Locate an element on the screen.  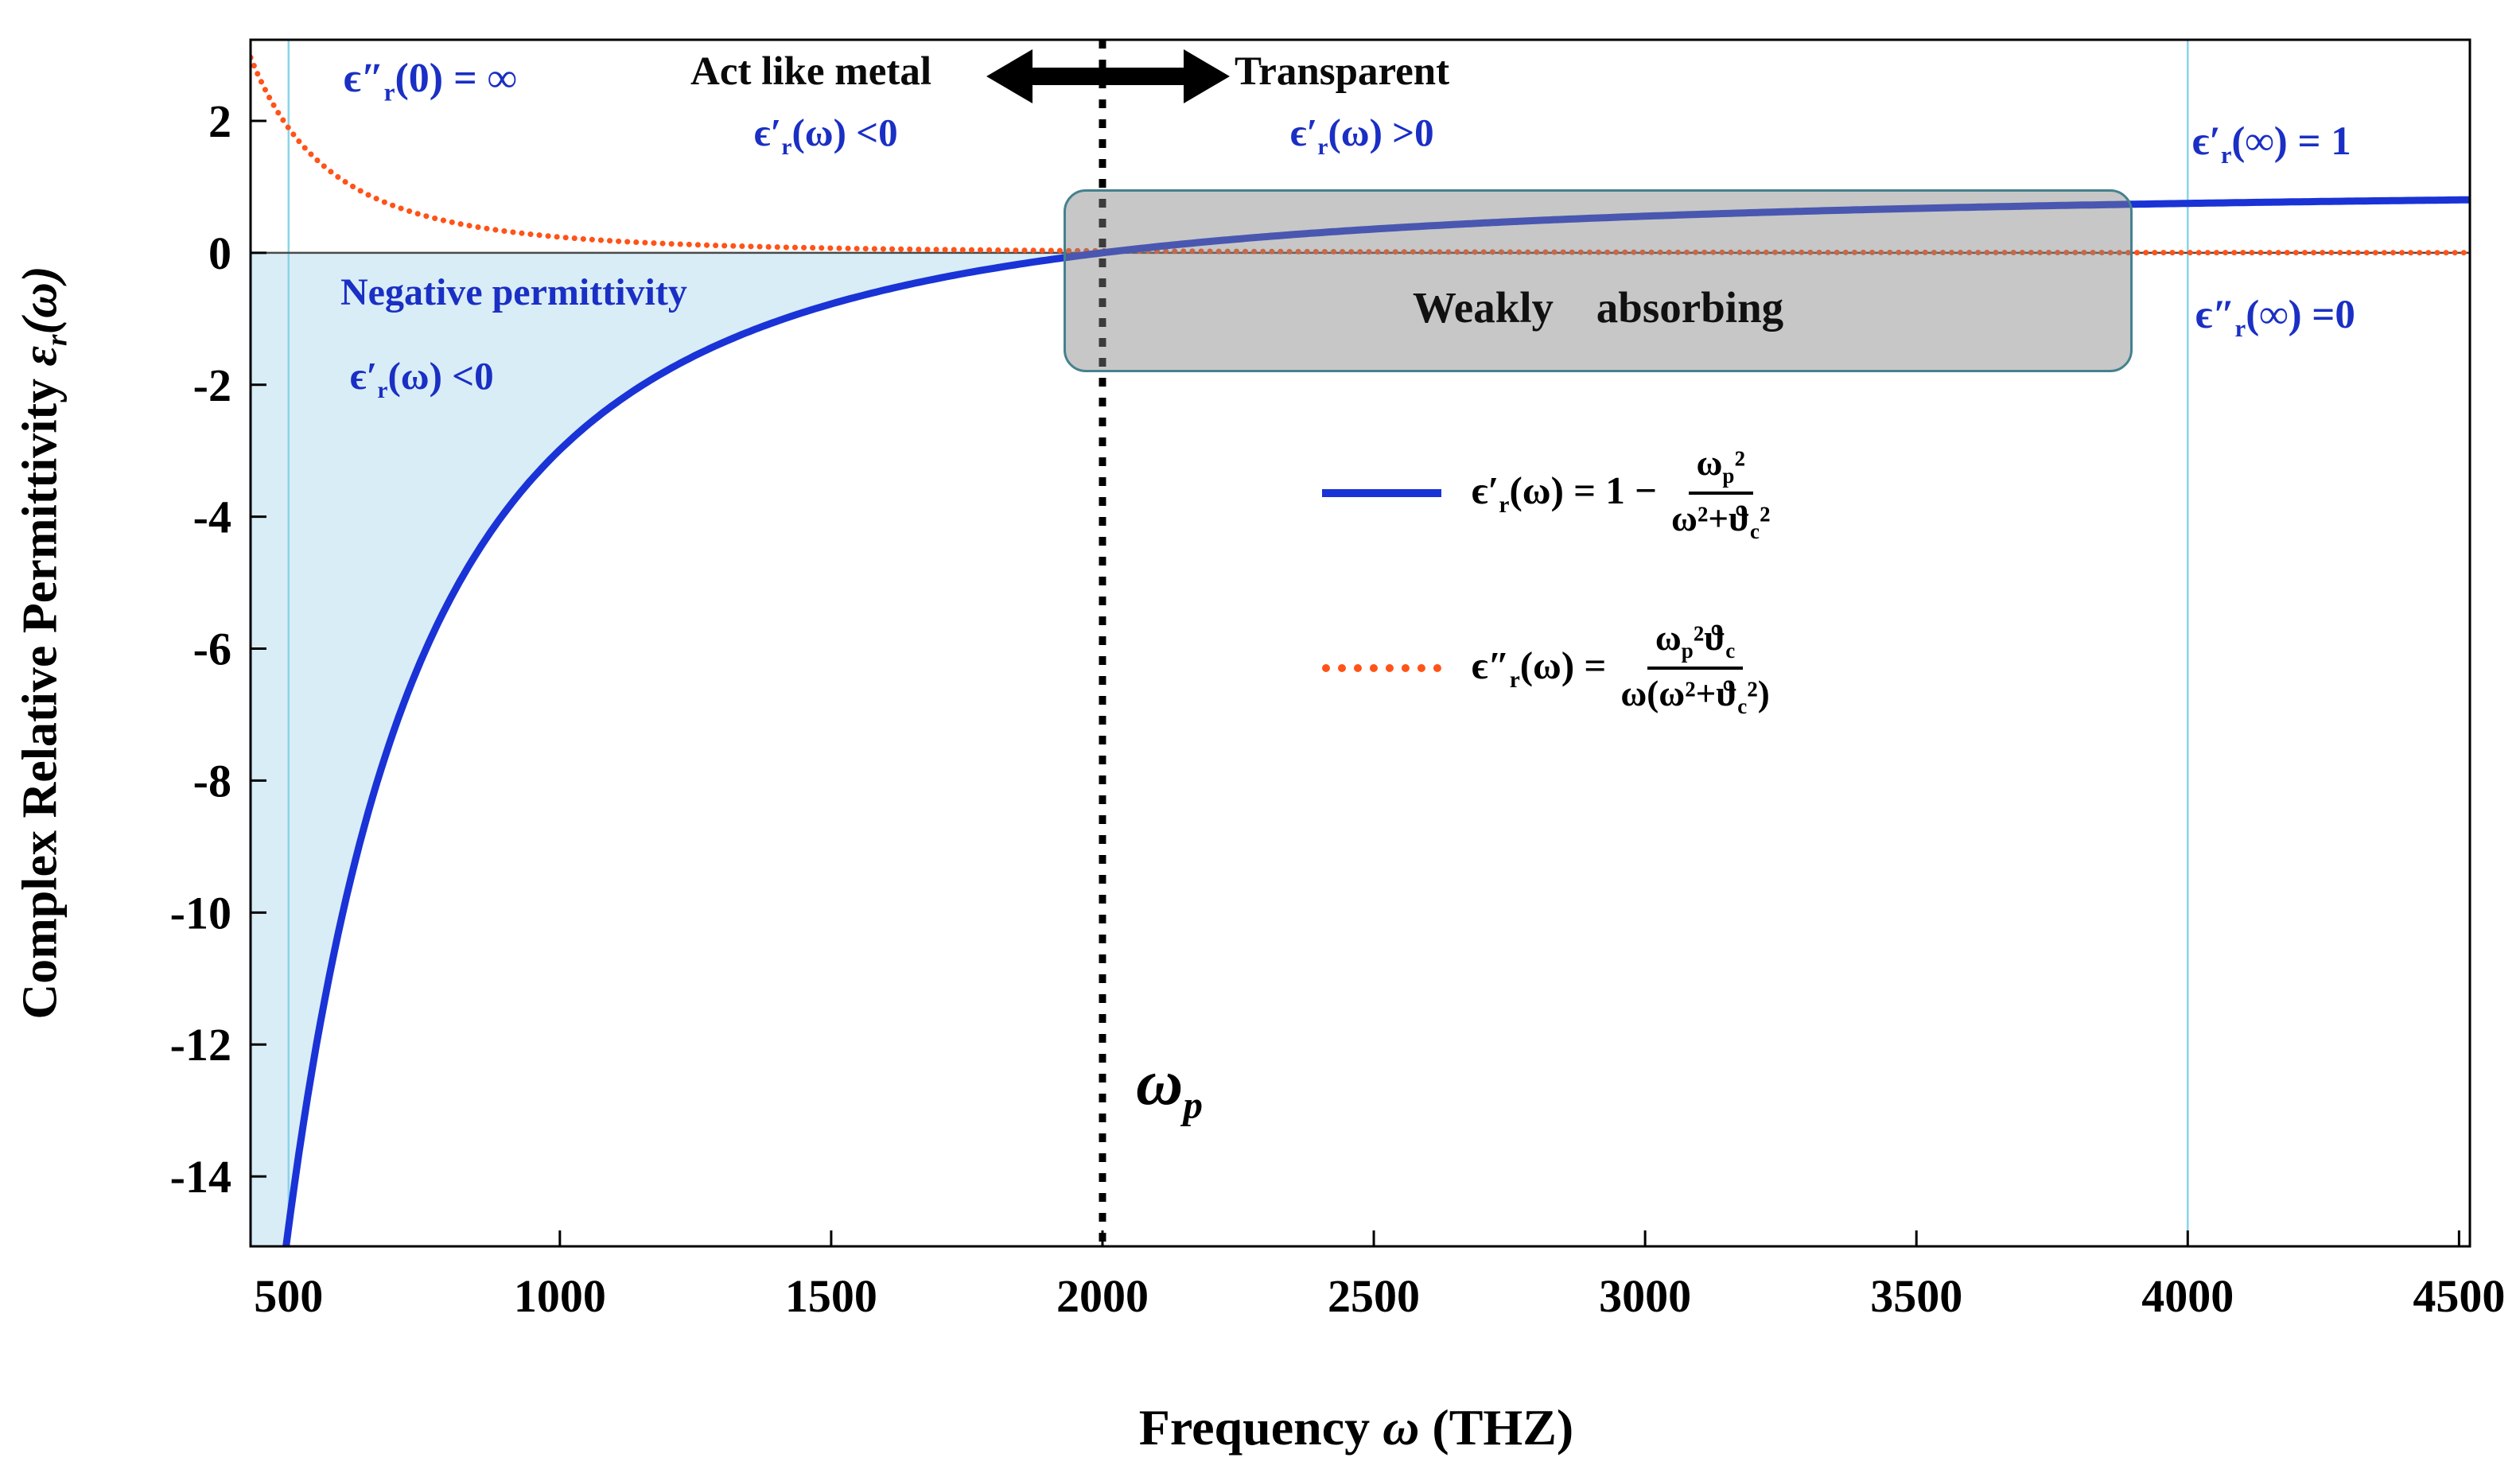
annotation-metal-condition: ϵ′r(ω) <0 is located at coordinates (826, 135).